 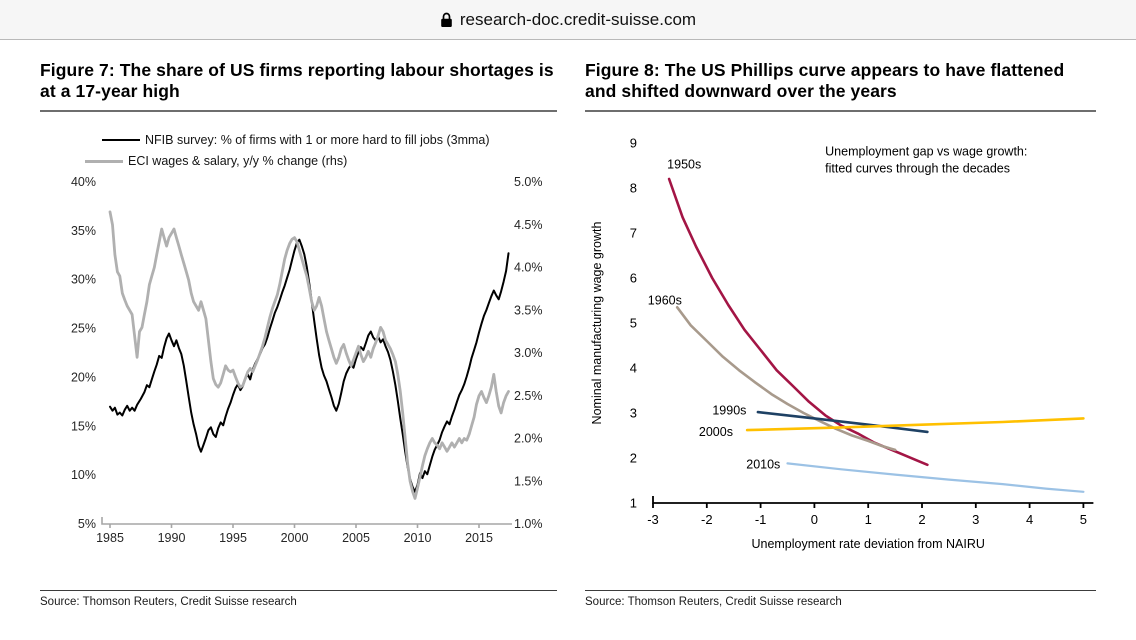 I want to click on fig7-x-tick-label: 2005, so click(x=356, y=538).